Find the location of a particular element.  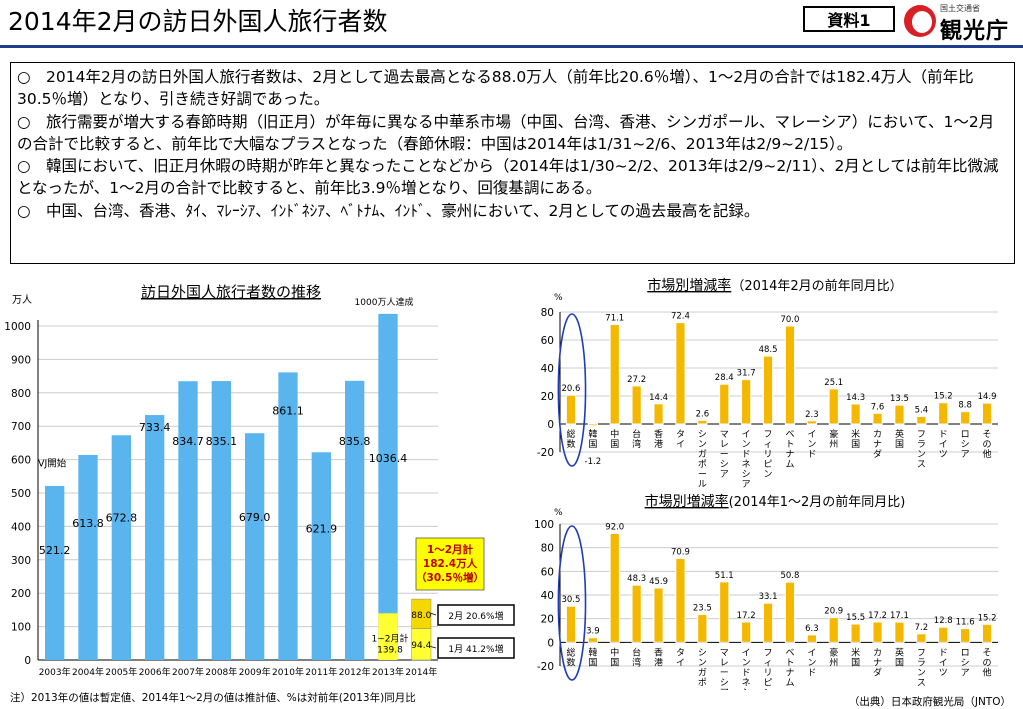

x-tick-label: 英国 is located at coordinates (899, 439).